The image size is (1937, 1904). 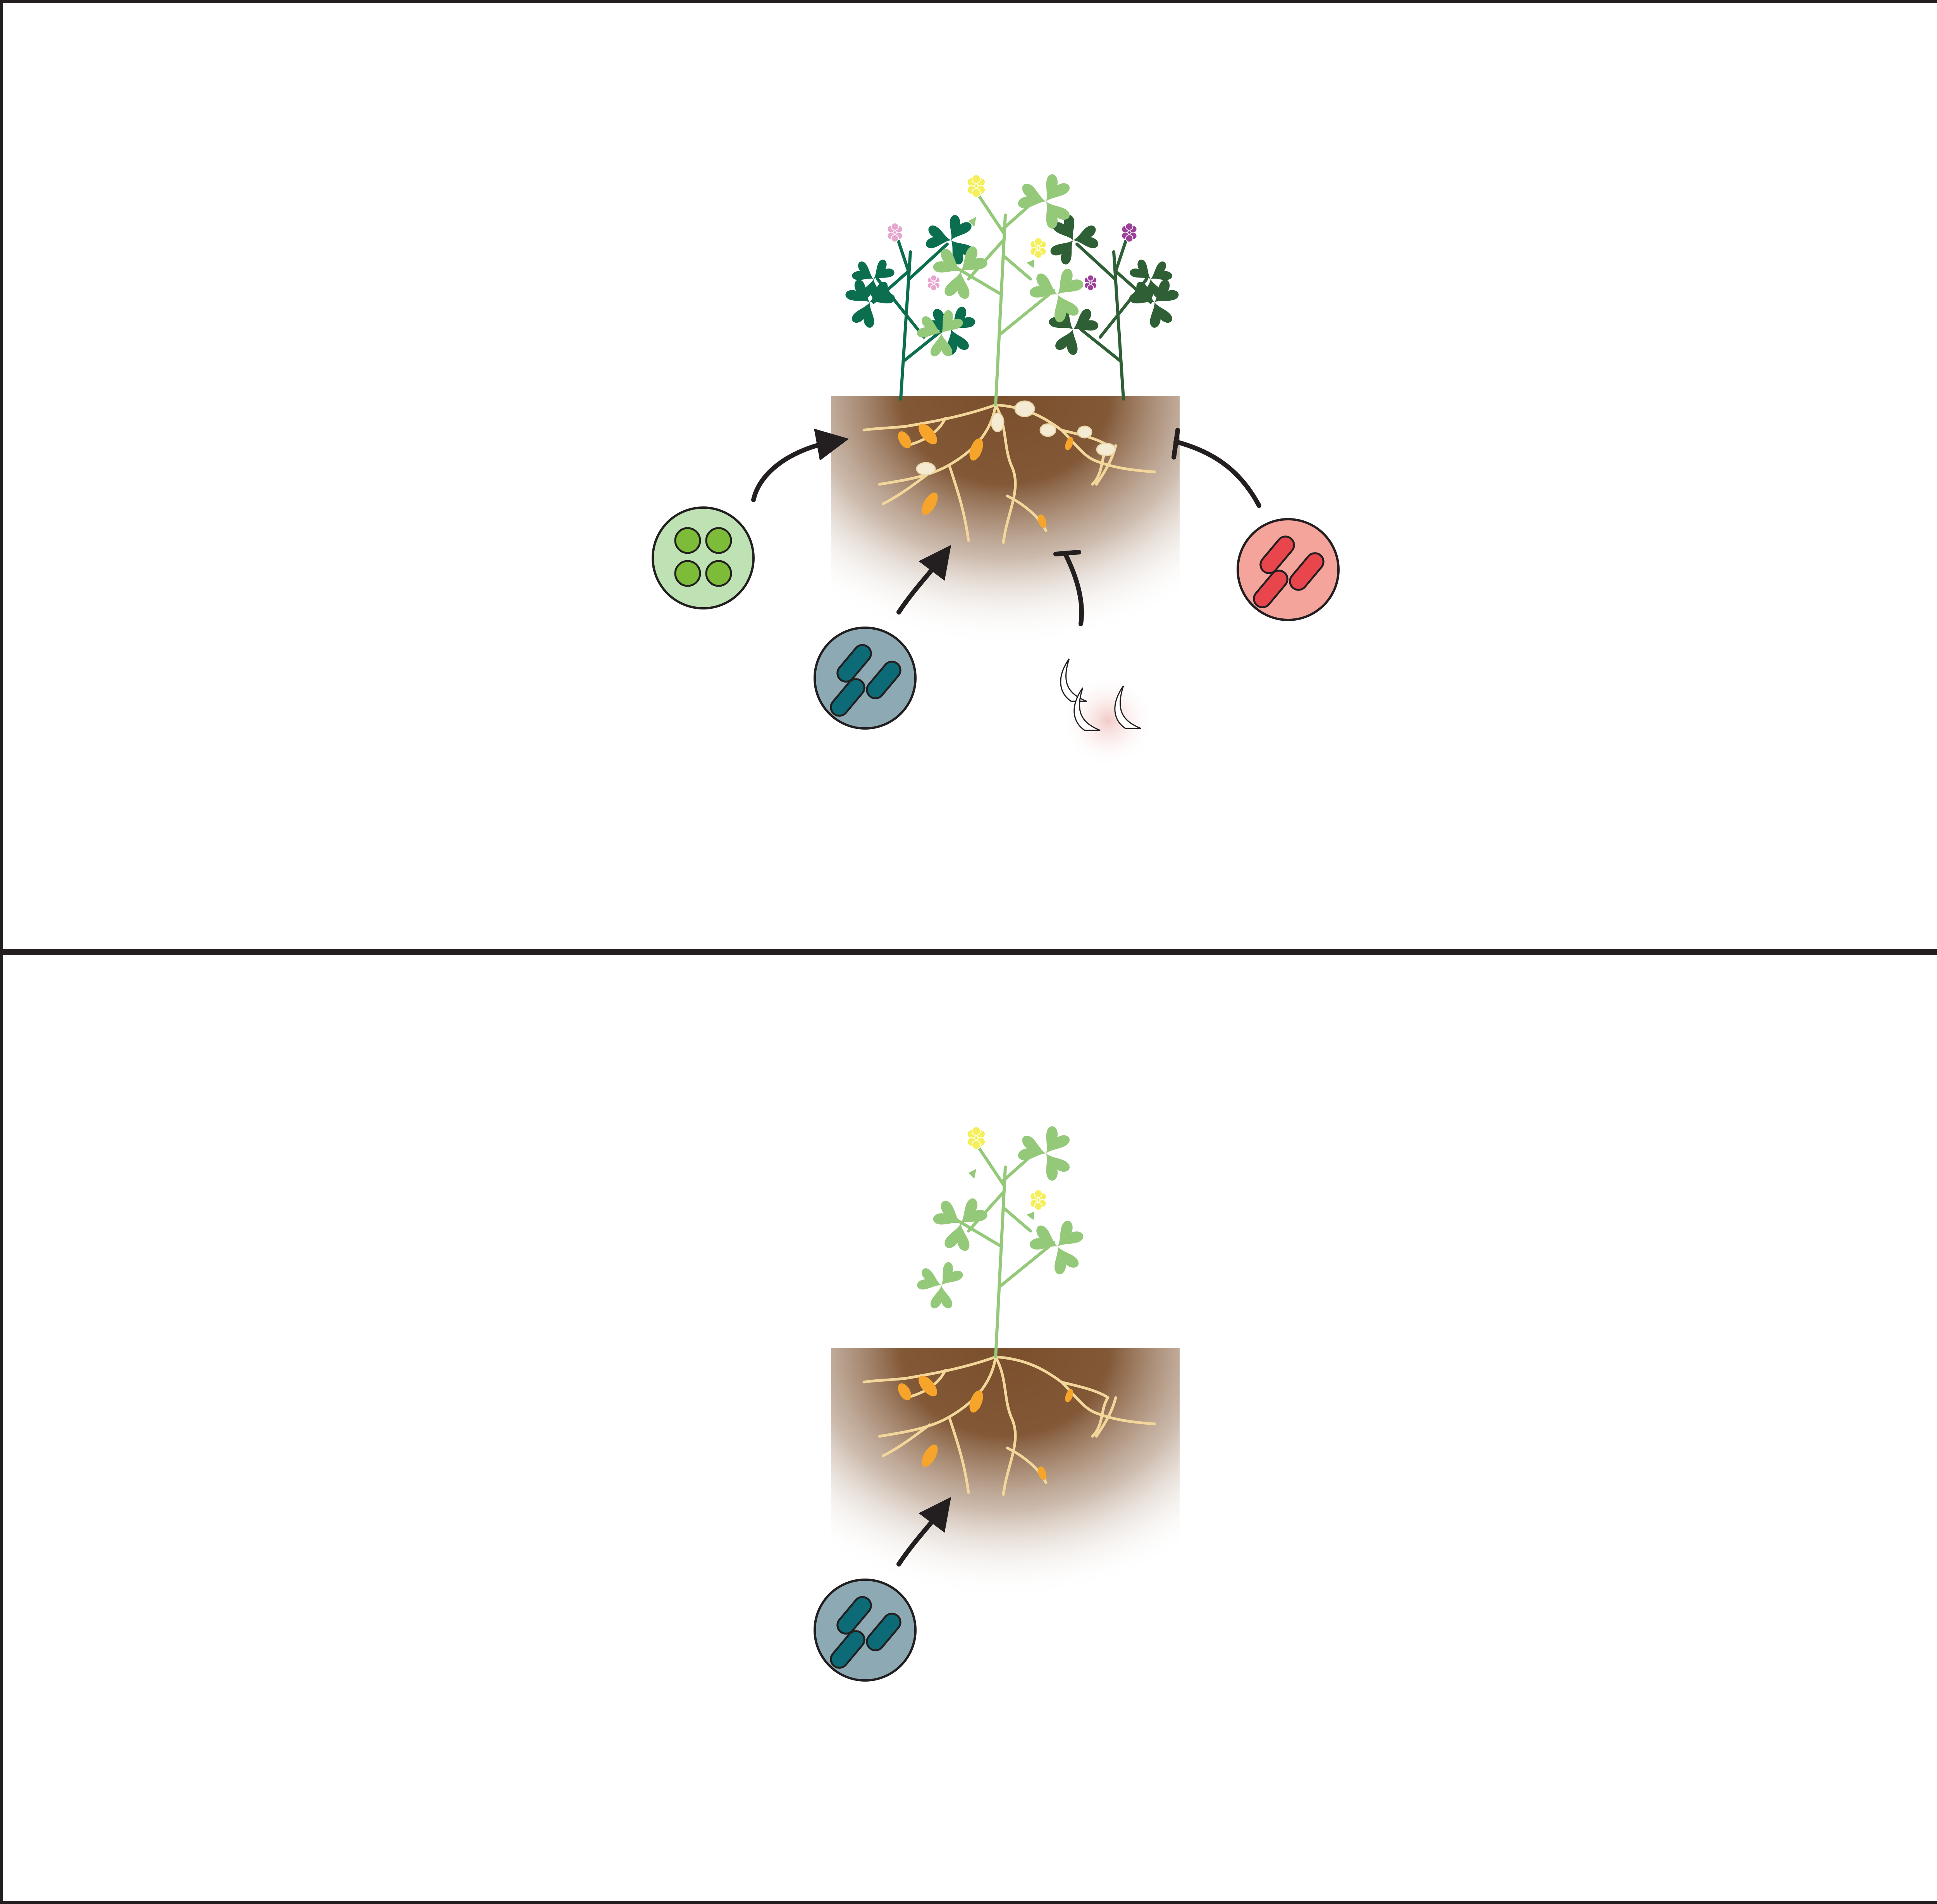 What do you see at coordinates (1107, 712) in the screenshot?
I see `nematode-icon` at bounding box center [1107, 712].